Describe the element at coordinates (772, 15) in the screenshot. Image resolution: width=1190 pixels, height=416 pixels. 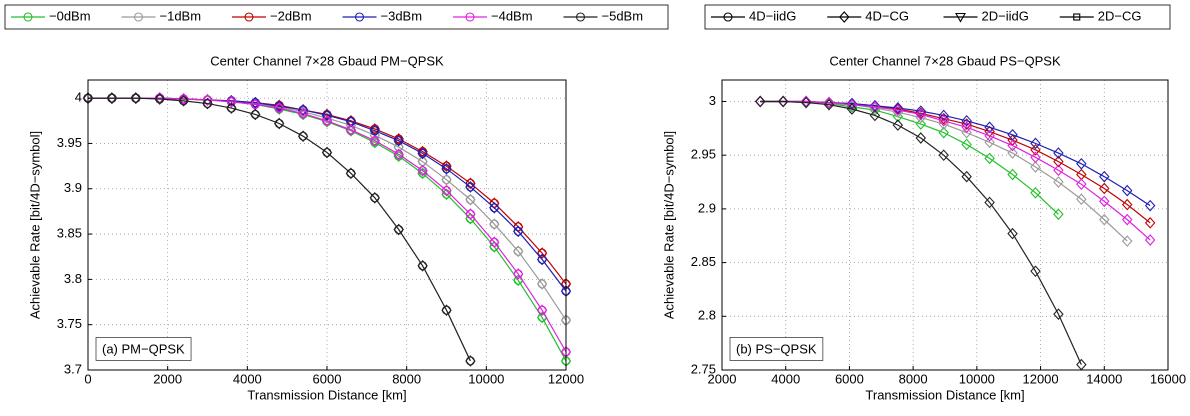
I see `legend-label: 4D−iidG` at that location.